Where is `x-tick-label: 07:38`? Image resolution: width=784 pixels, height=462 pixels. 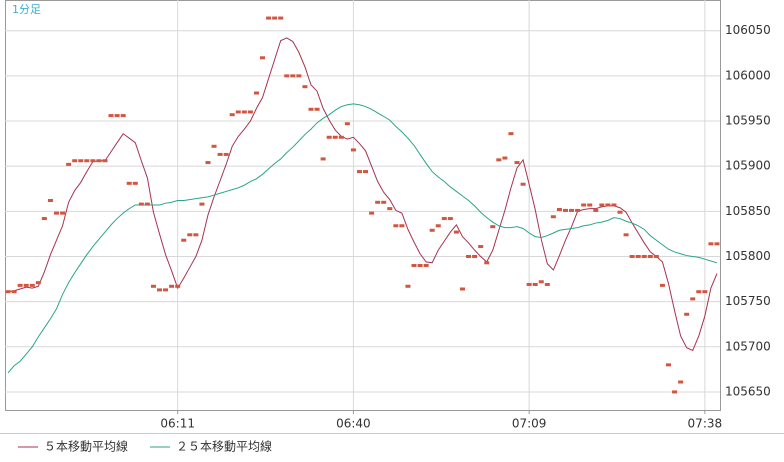 x-tick-label: 07:38 is located at coordinates (705, 424).